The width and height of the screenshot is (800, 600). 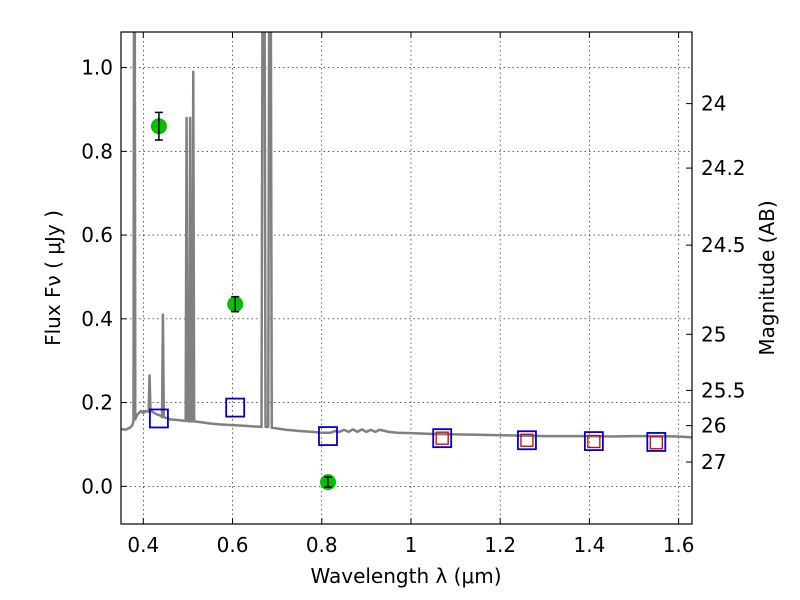 What do you see at coordinates (405, 576) in the screenshot?
I see `x-axis-label: Wavelength λ (μm)` at bounding box center [405, 576].